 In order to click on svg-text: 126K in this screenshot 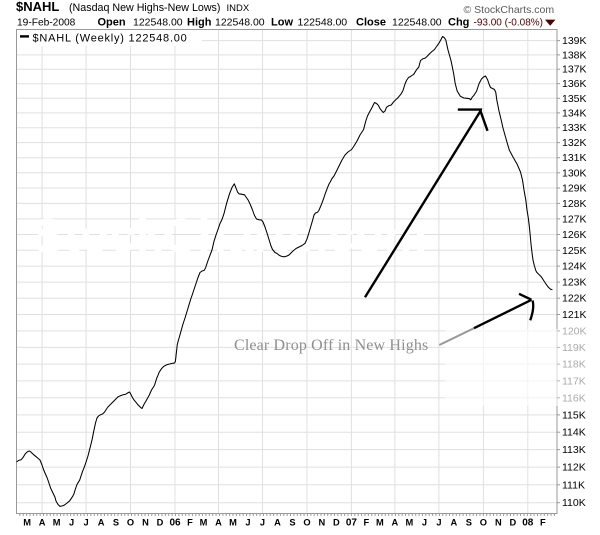, I will do `click(574, 235)`.